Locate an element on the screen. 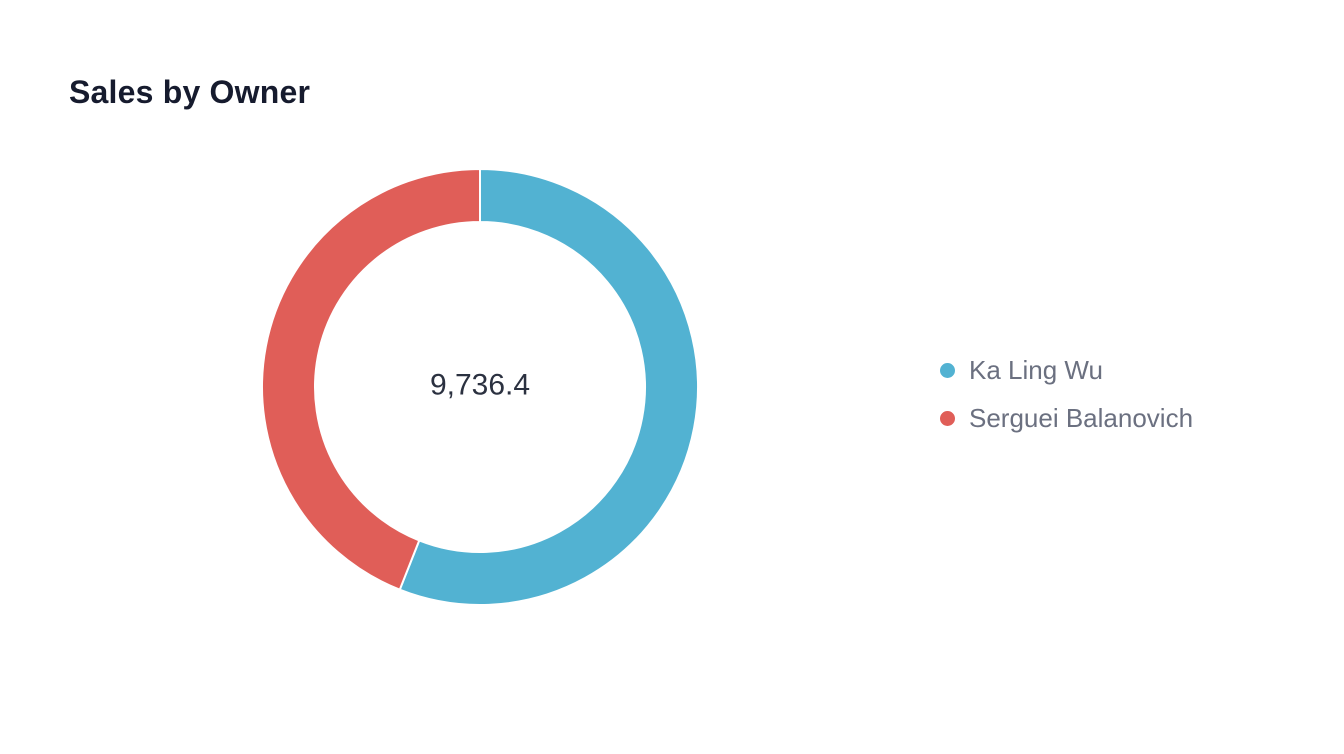  legend-item-ka-ling-wu: Ka Ling Wu is located at coordinates (1066, 370).